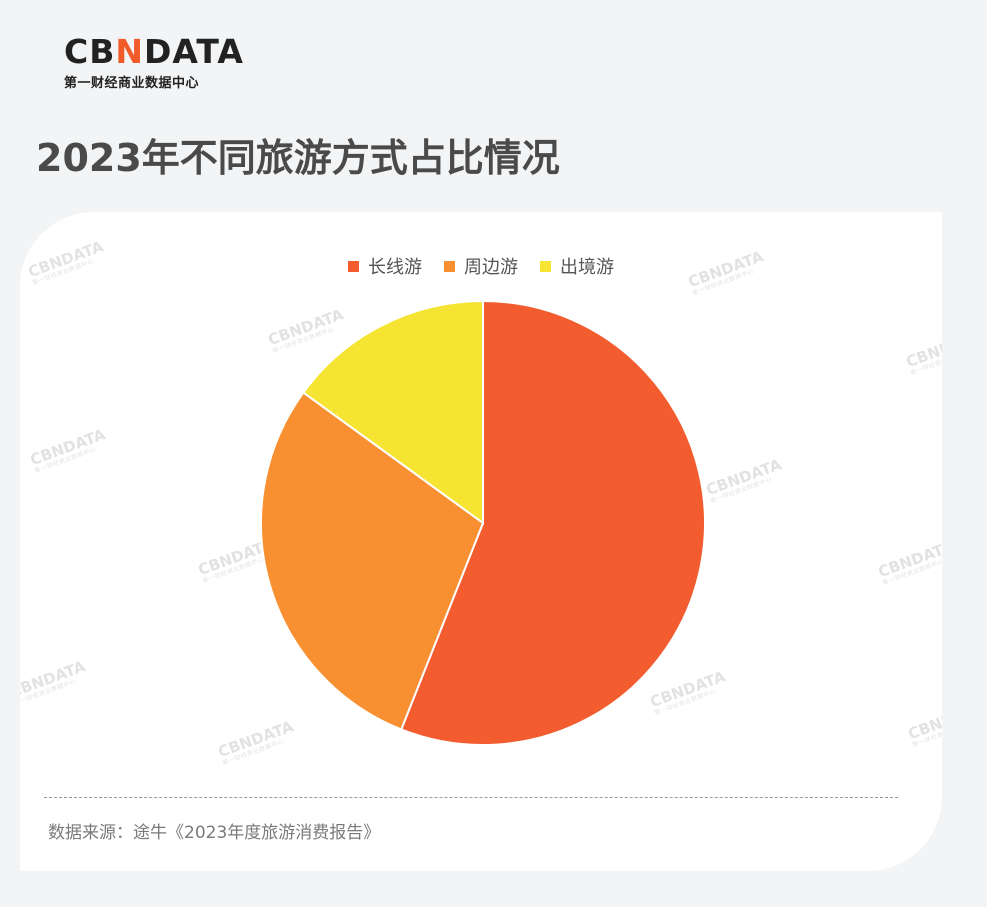 Image resolution: width=987 pixels, height=907 pixels. Describe the element at coordinates (471, 797) in the screenshot. I see `source-divider` at that location.